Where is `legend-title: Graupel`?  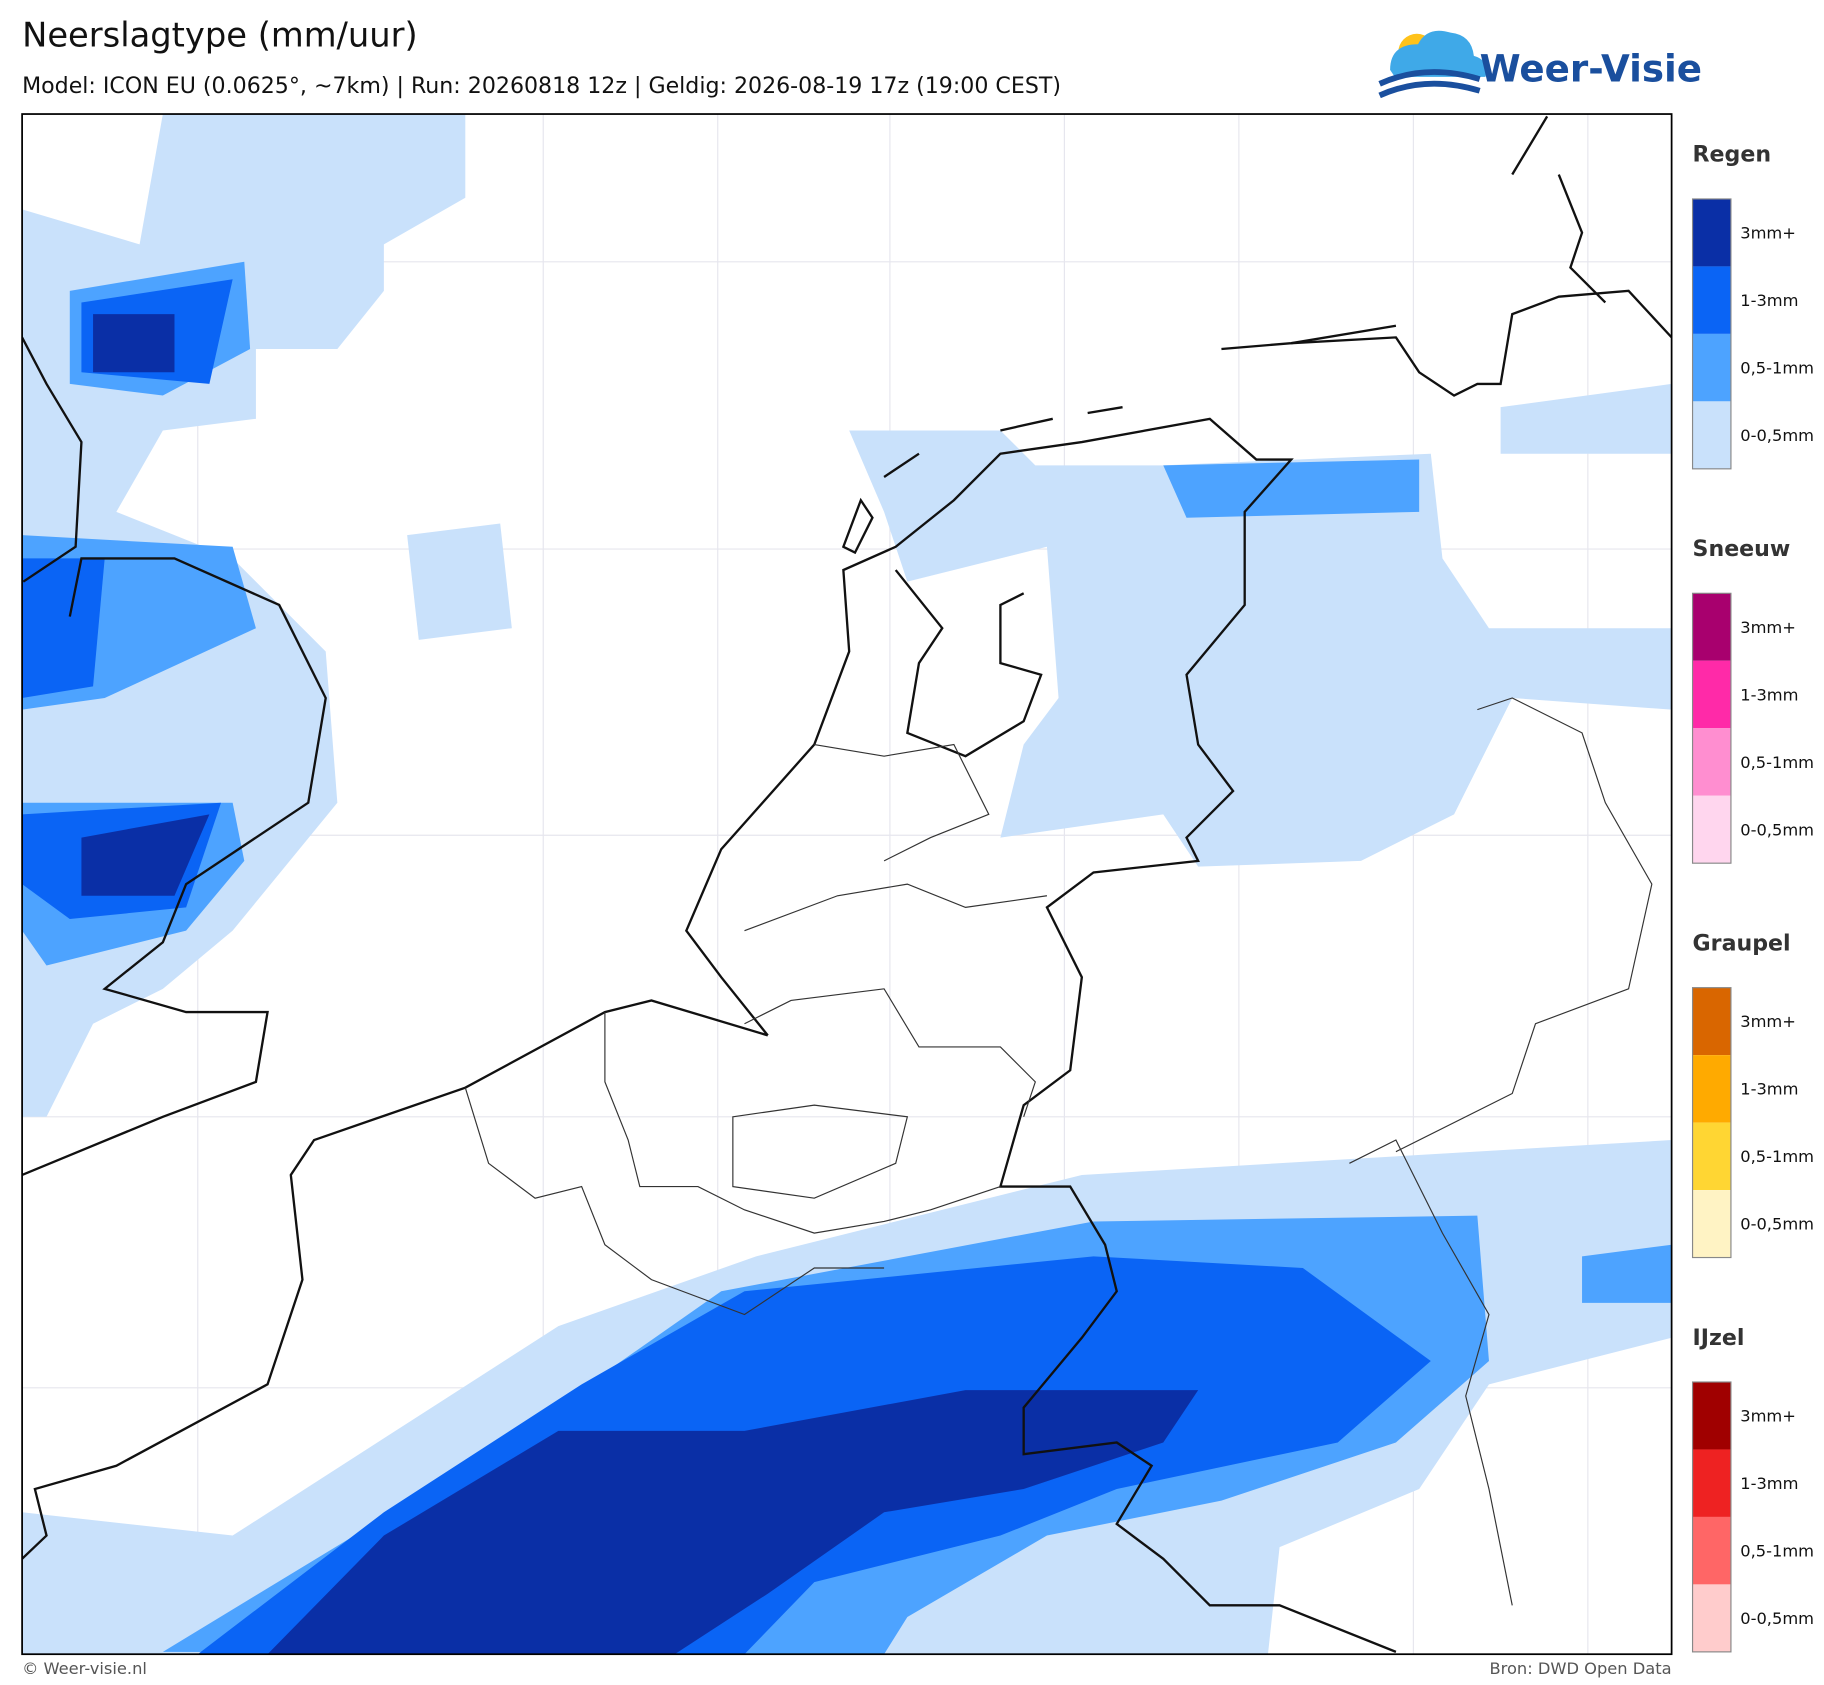 legend-title: Graupel is located at coordinates (1742, 943).